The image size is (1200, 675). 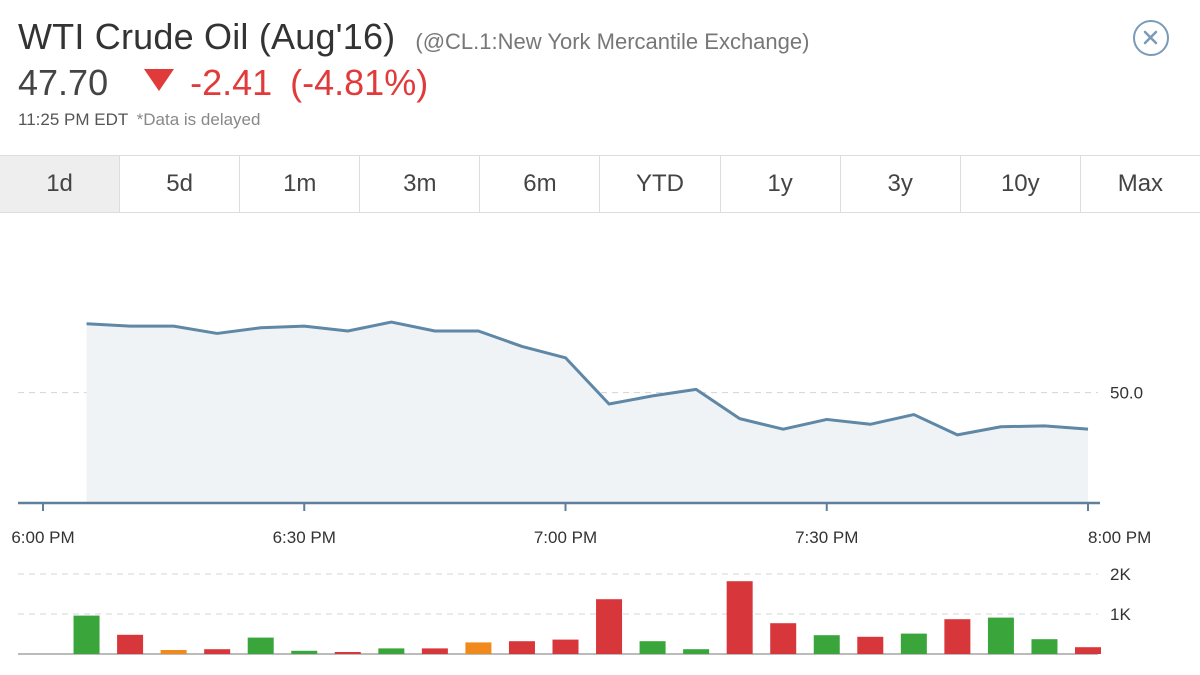 I want to click on price-line, so click(x=587, y=378).